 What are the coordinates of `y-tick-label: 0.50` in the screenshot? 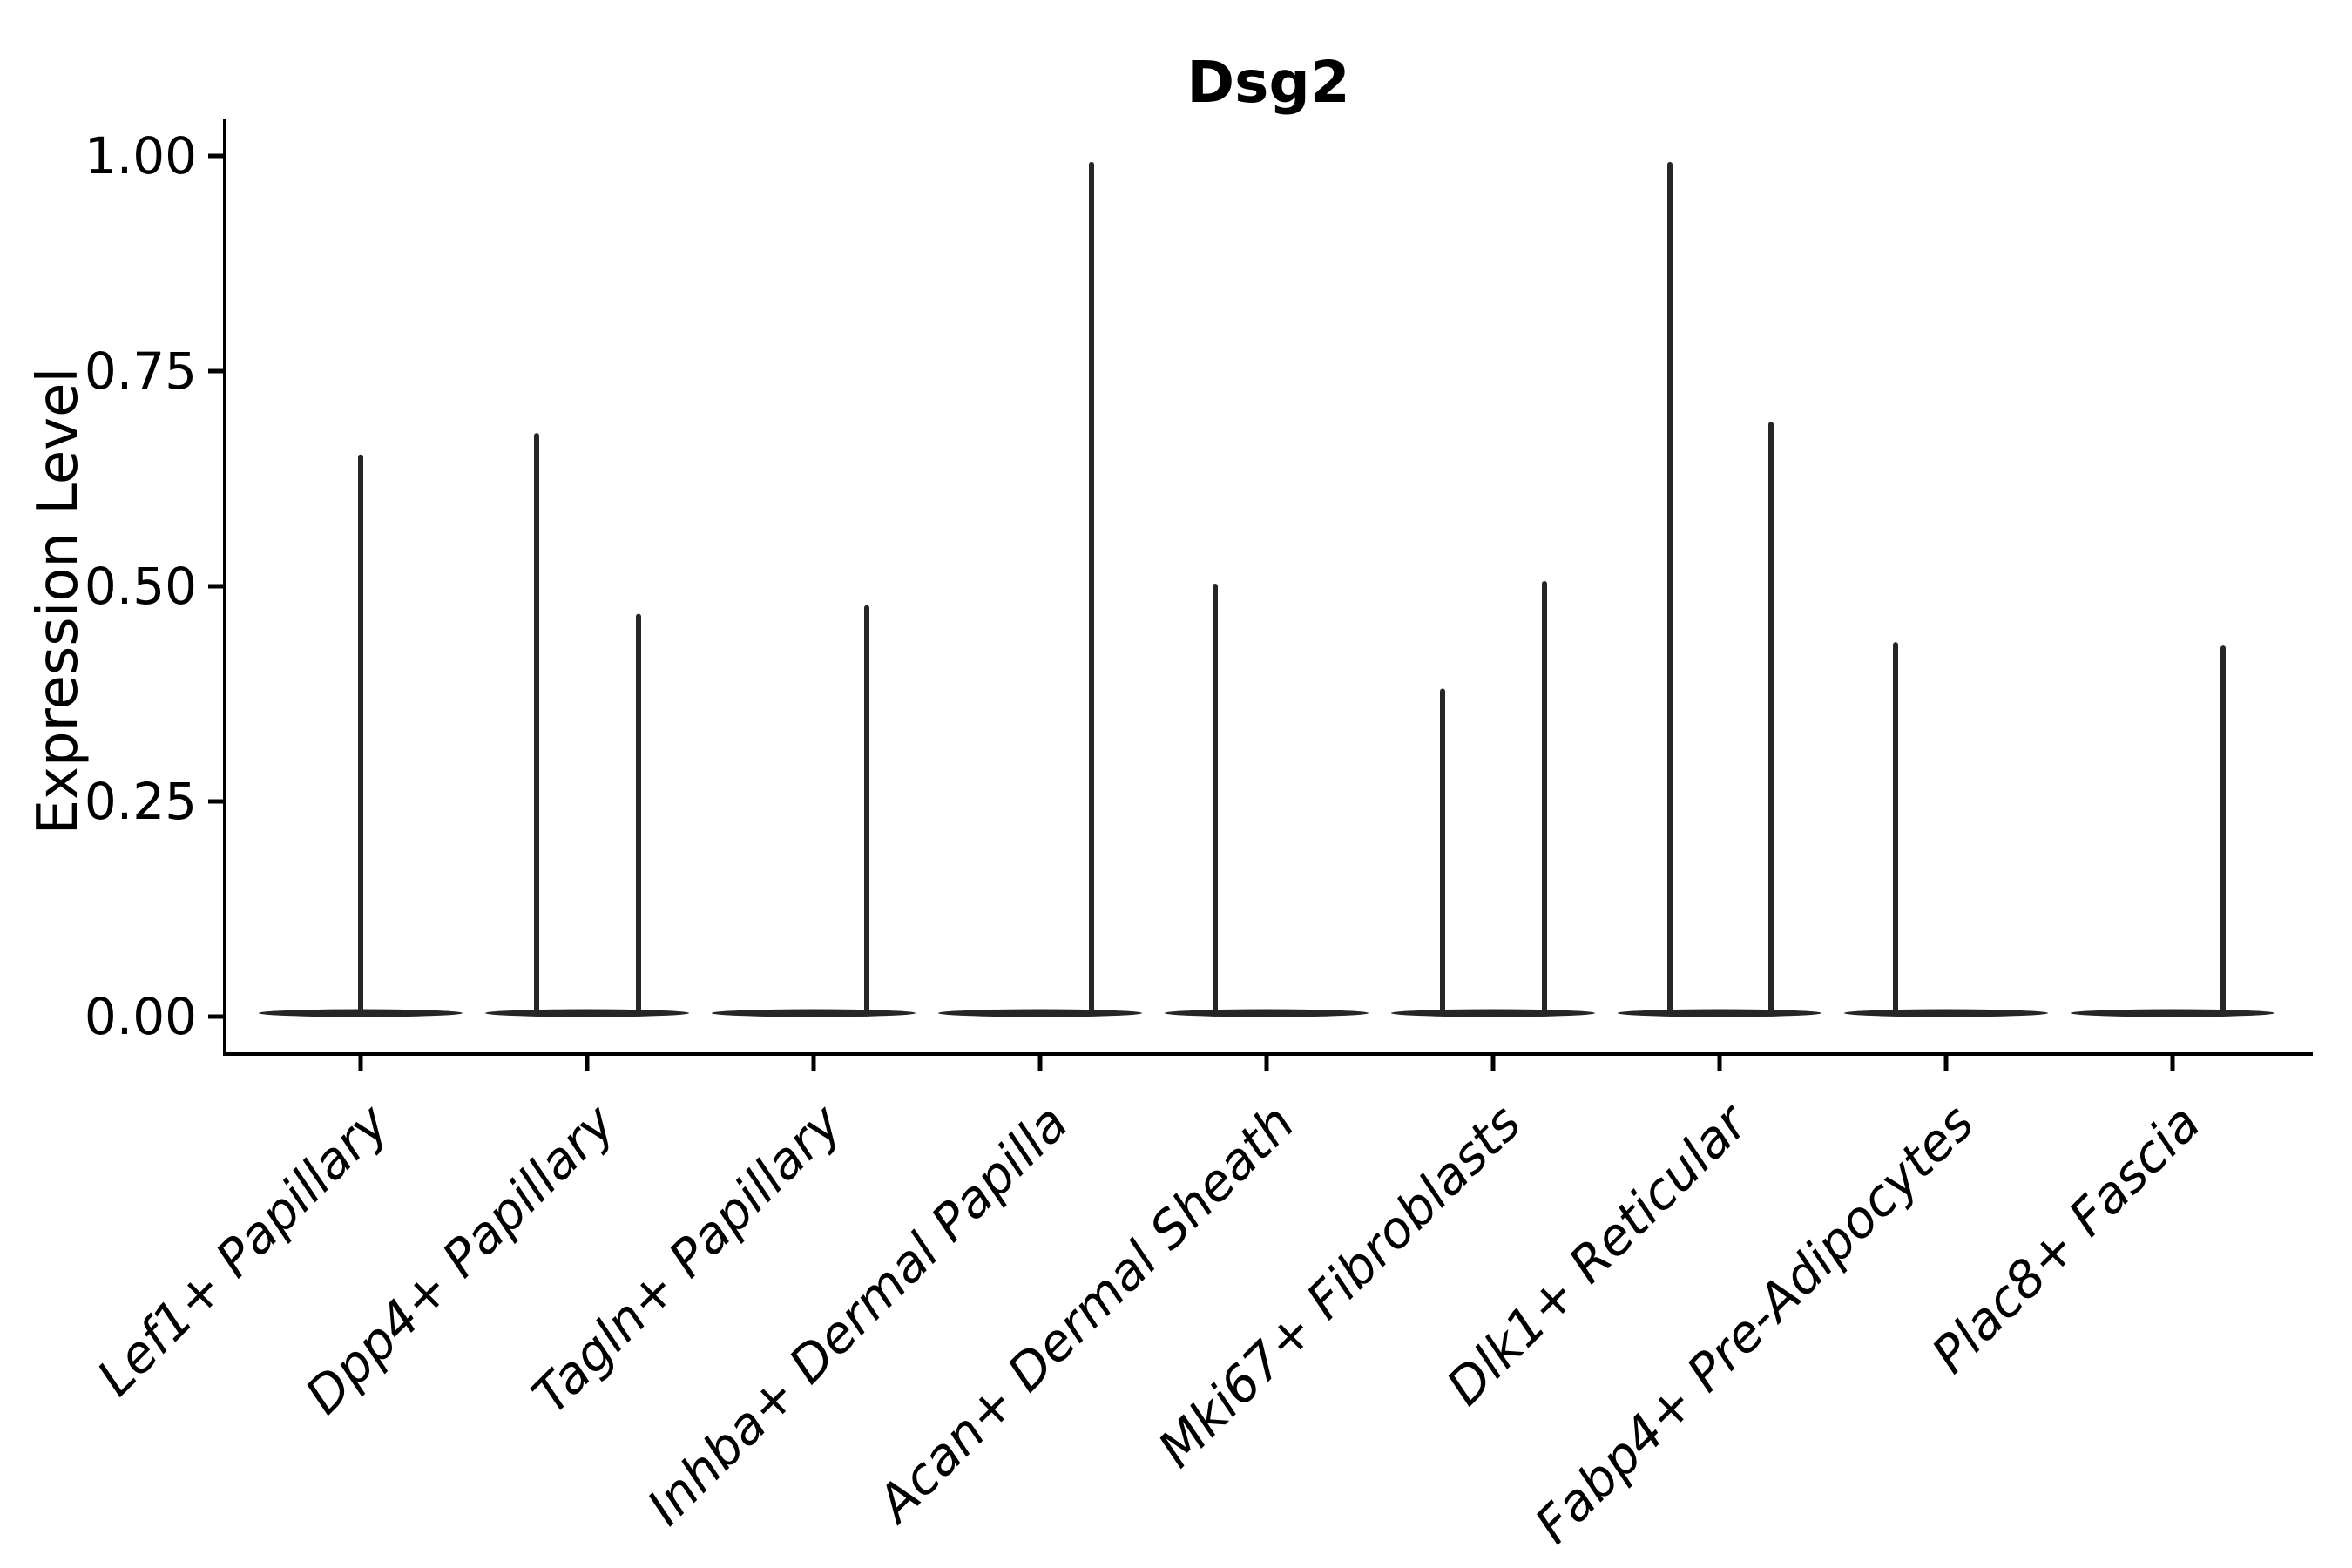 It's located at (140, 586).